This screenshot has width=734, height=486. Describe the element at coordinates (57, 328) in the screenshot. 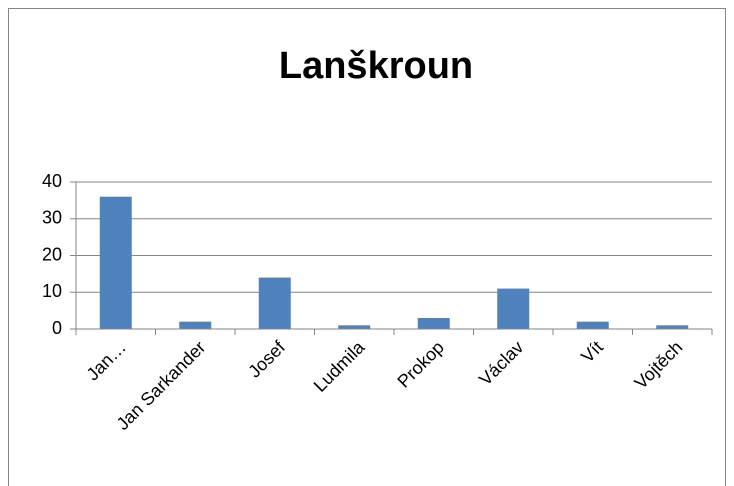

I see `y-tick-label: 0` at that location.